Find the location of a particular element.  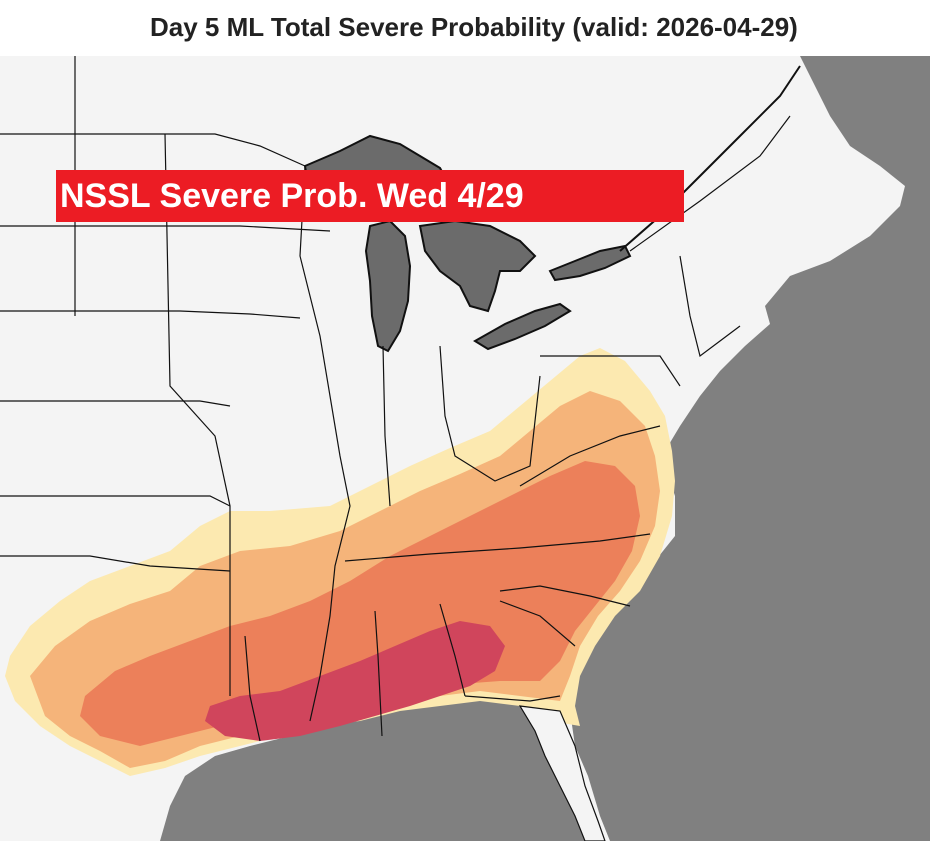

lake-ontario is located at coordinates (590, 263).